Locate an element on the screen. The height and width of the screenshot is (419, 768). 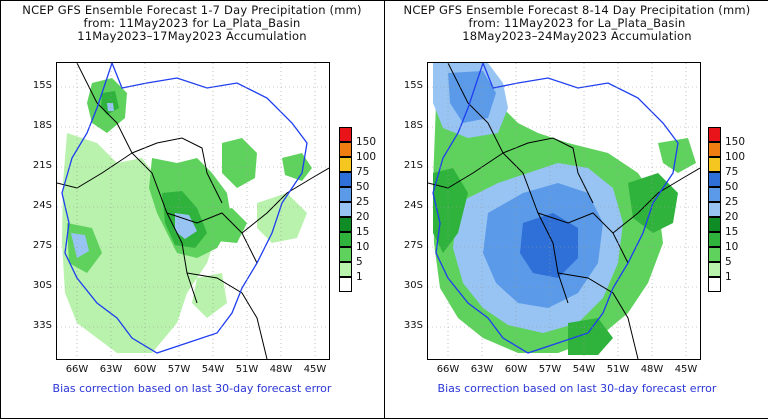
title-line-3: 11May2023–17May2023 Accumulation is located at coordinates (192, 36).